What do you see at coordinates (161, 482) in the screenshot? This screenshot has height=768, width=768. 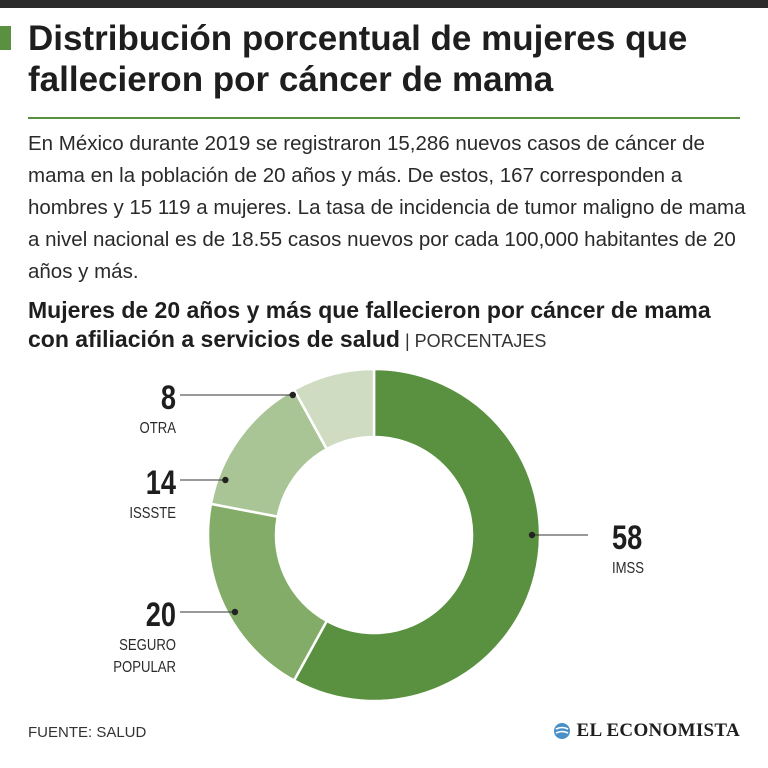 I see `value-label-2: 14` at bounding box center [161, 482].